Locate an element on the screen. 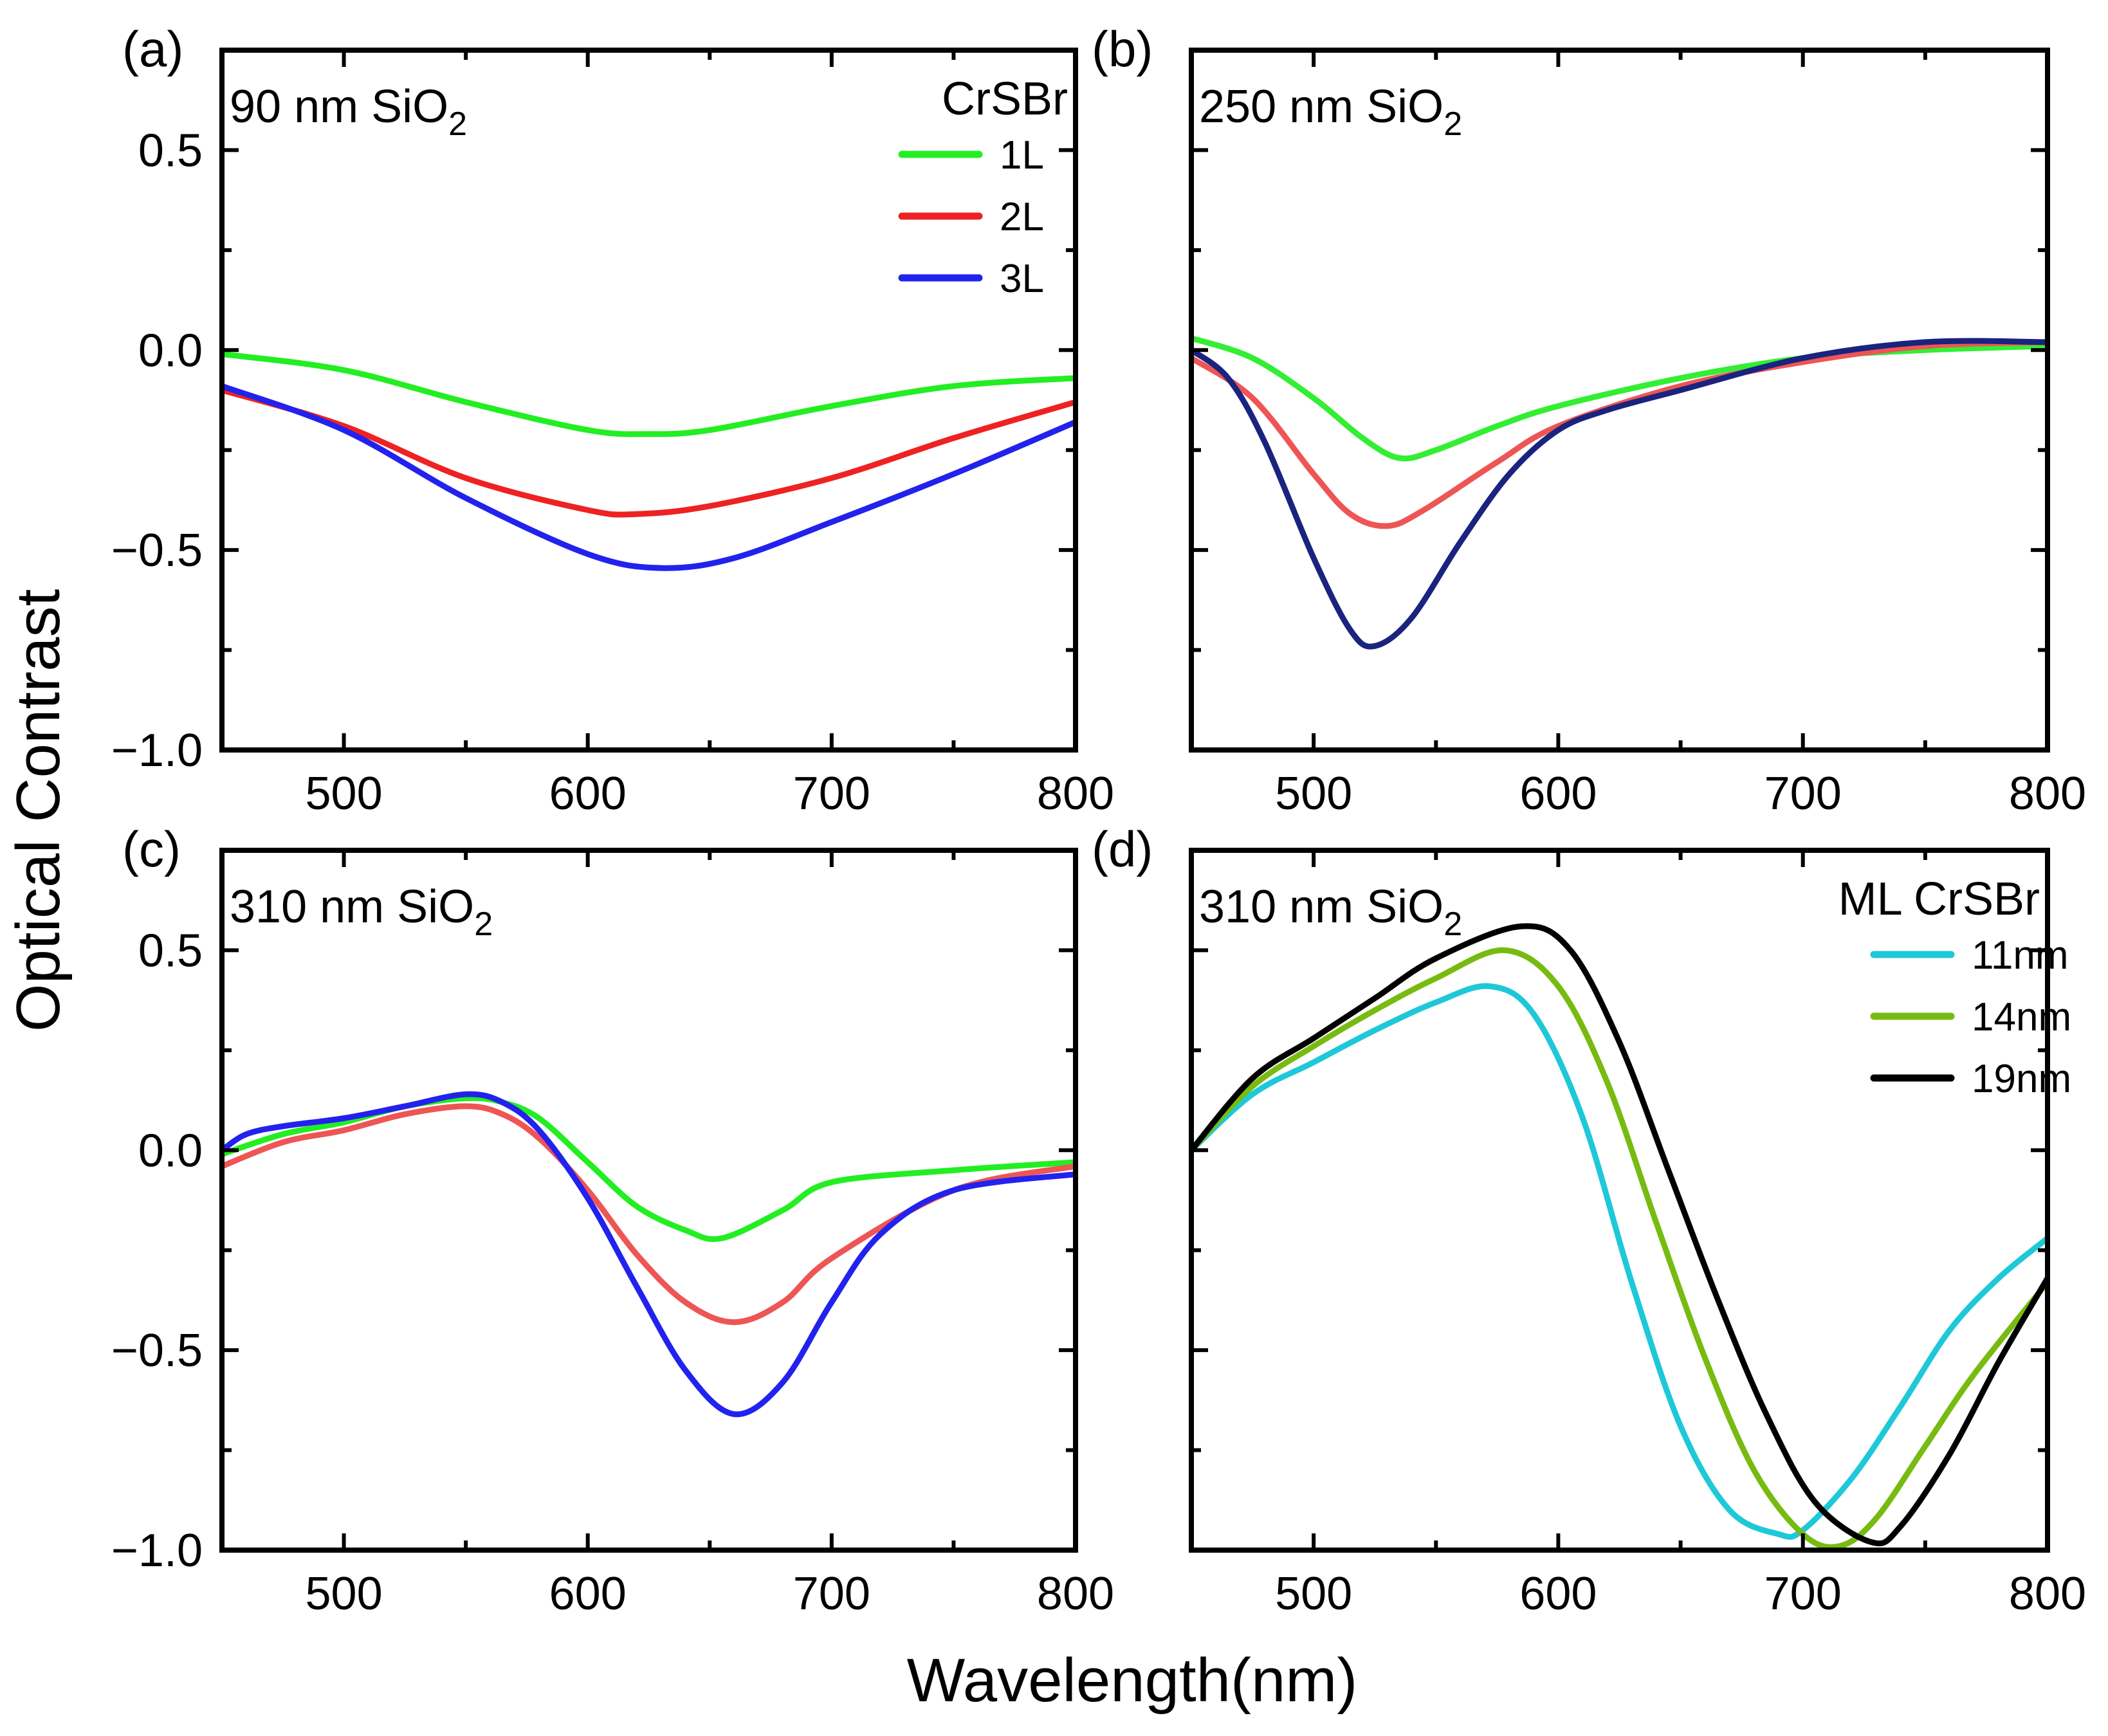 The height and width of the screenshot is (1736, 2108). annotation-text: 250 nm SiO is located at coordinates (1321, 106).